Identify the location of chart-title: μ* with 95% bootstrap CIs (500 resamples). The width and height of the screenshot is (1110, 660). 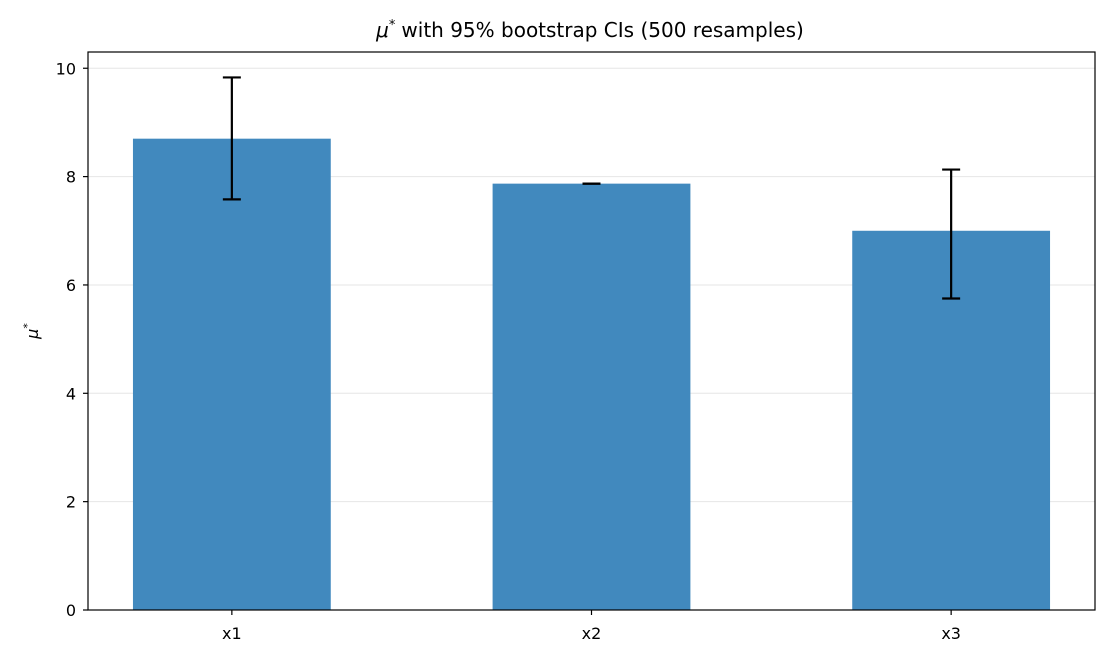
(589, 30).